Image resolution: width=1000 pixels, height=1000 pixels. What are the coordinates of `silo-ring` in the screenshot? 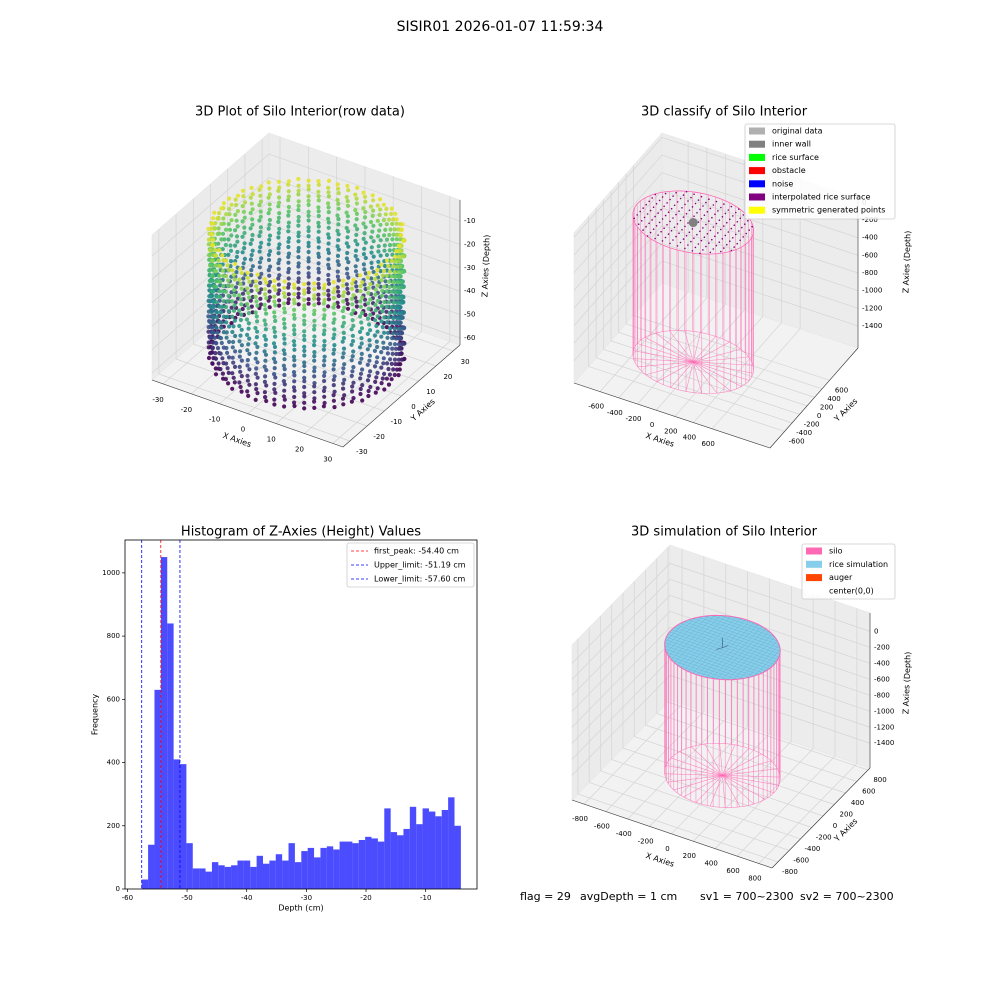 It's located at (693, 222).